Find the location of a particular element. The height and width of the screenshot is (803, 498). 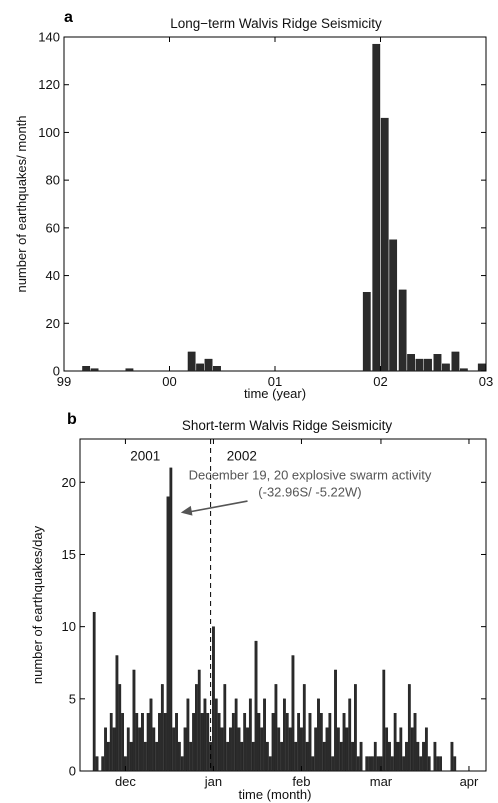

panel-b-y-axis-label: number of earthquakes/day is located at coordinates (37, 604).